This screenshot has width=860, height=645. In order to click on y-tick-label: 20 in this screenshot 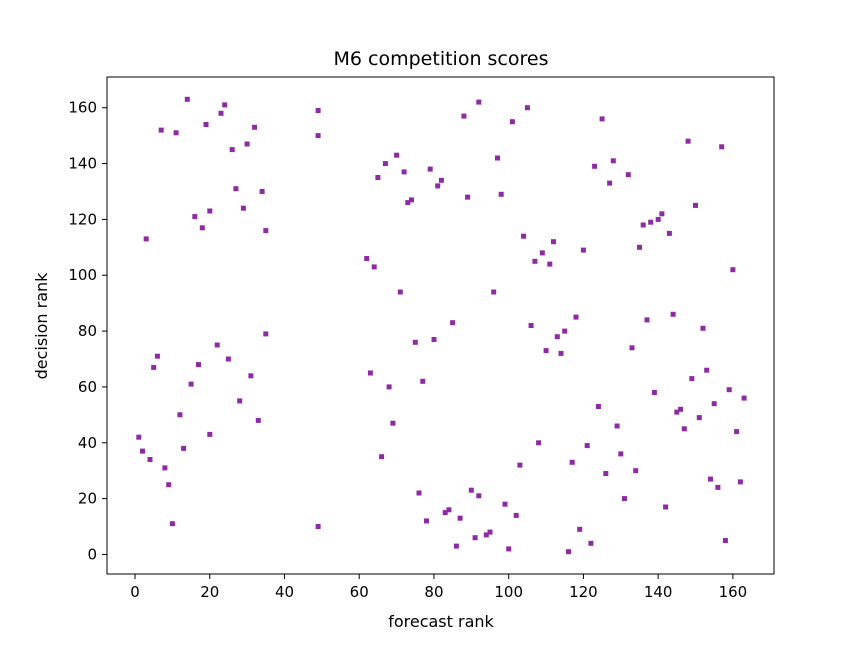, I will do `click(87, 499)`.